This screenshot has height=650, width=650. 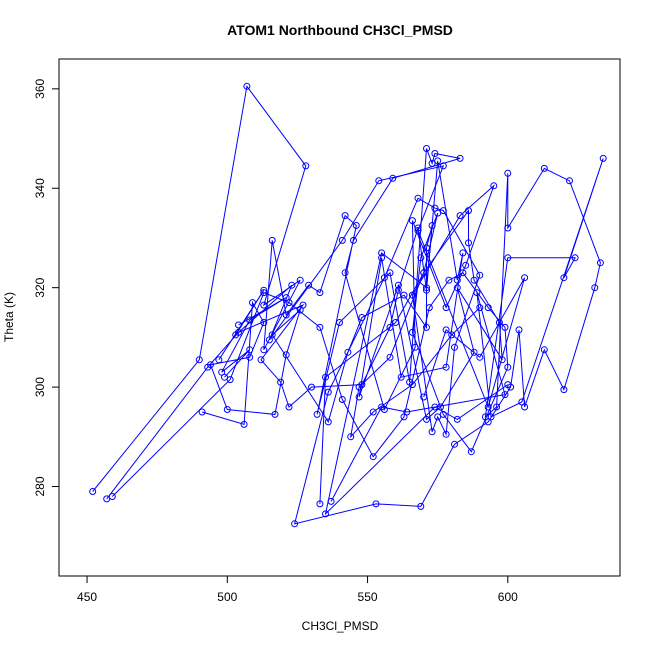 I want to click on y-tick-label: 360, so click(x=40, y=88).